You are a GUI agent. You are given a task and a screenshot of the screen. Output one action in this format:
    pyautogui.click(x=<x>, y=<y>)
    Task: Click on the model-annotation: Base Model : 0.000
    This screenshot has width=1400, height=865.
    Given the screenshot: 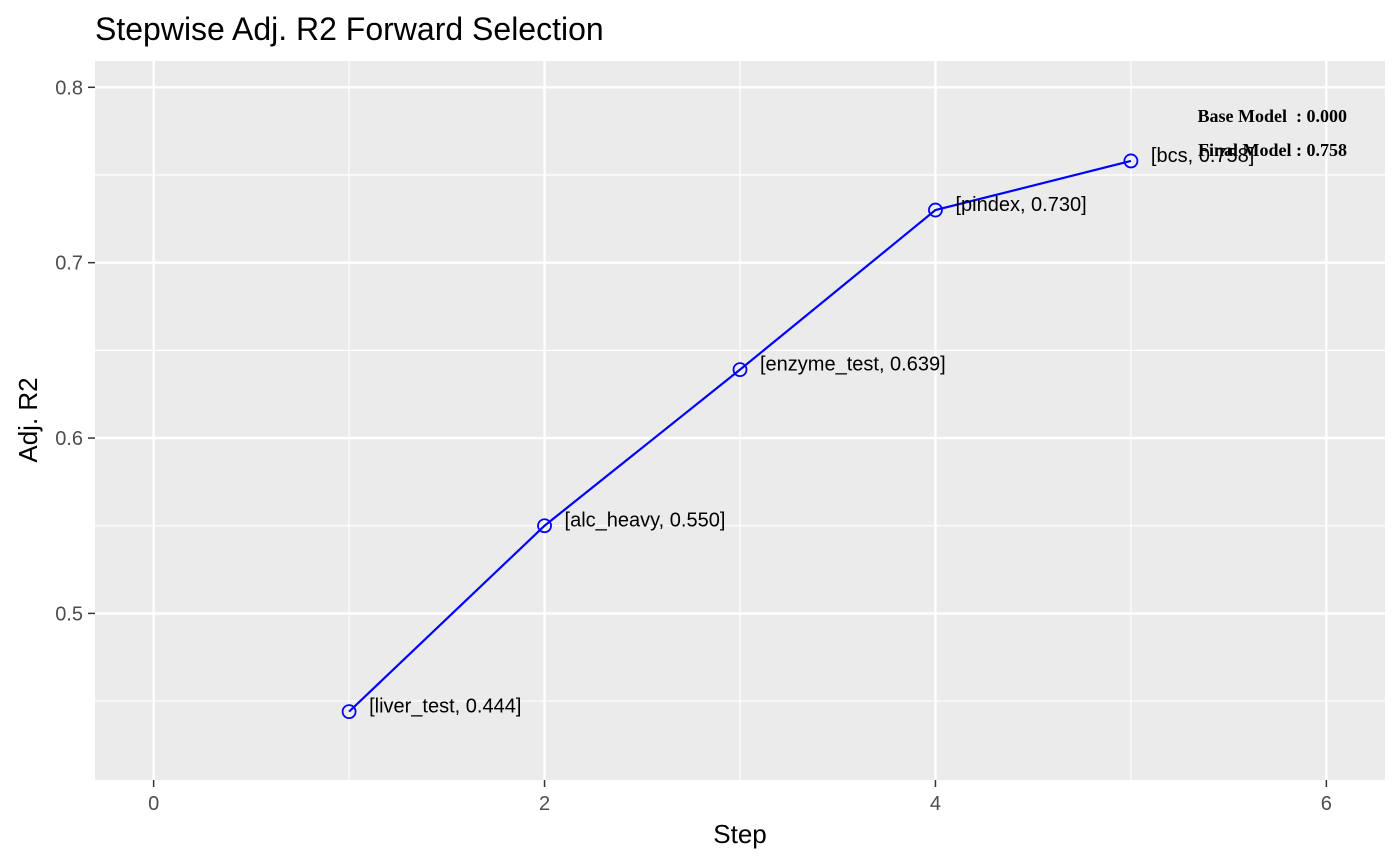 What is the action you would take?
    pyautogui.click(x=1272, y=116)
    